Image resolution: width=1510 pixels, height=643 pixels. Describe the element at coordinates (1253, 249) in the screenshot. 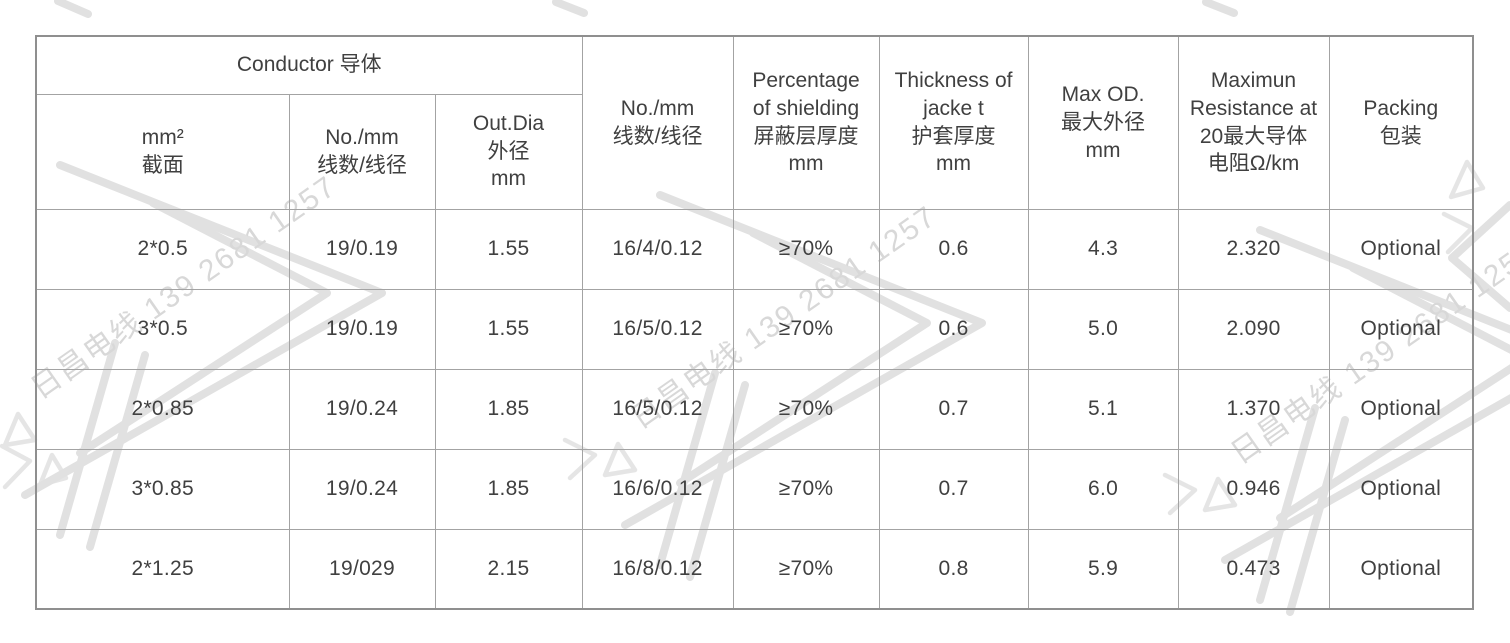

I see `table-cell: 2.320` at that location.